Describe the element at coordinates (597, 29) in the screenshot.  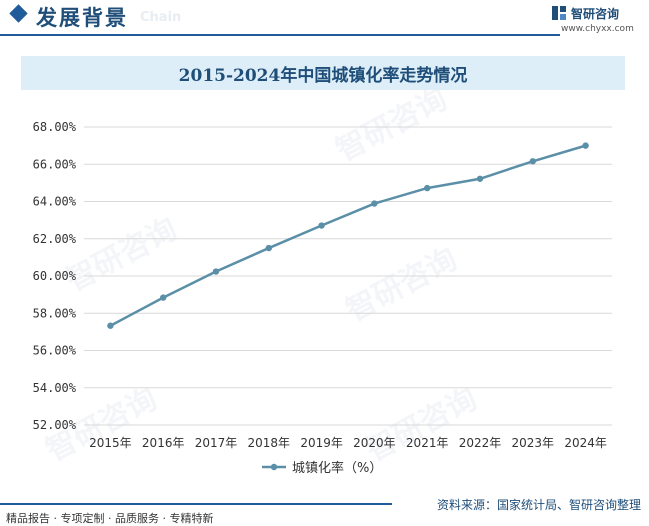
I see `brand-url: www.chyxx.com` at that location.